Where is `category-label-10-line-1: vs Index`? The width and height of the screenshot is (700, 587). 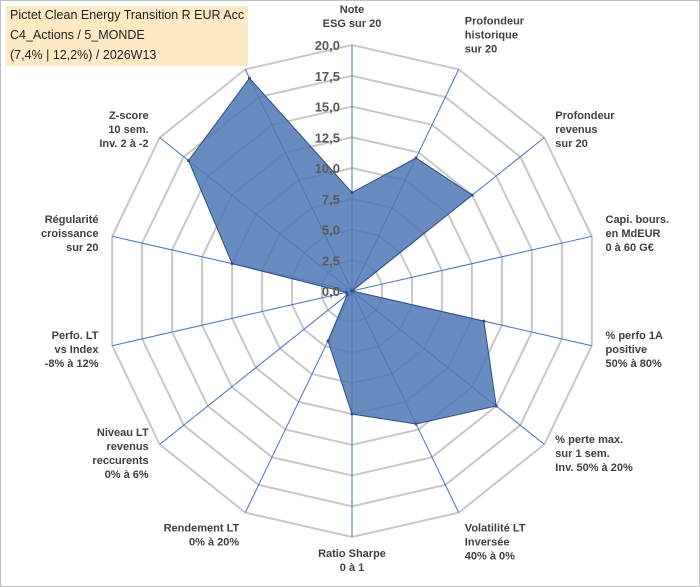
category-label-10-line-1: vs Index is located at coordinates (76, 350).